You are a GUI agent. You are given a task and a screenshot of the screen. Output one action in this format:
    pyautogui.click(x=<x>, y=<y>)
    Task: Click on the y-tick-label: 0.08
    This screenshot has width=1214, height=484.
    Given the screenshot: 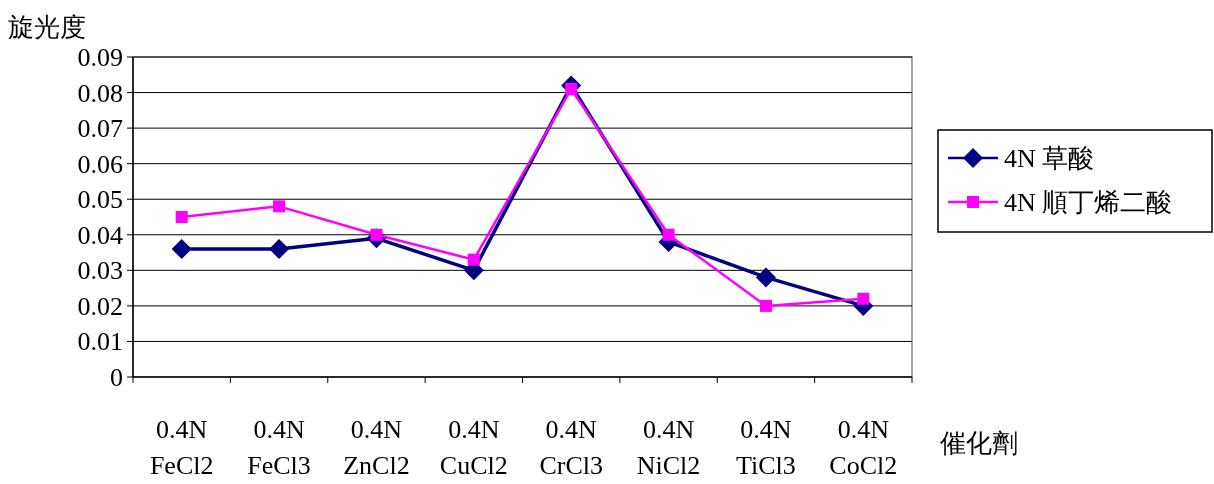 What is the action you would take?
    pyautogui.click(x=100, y=93)
    